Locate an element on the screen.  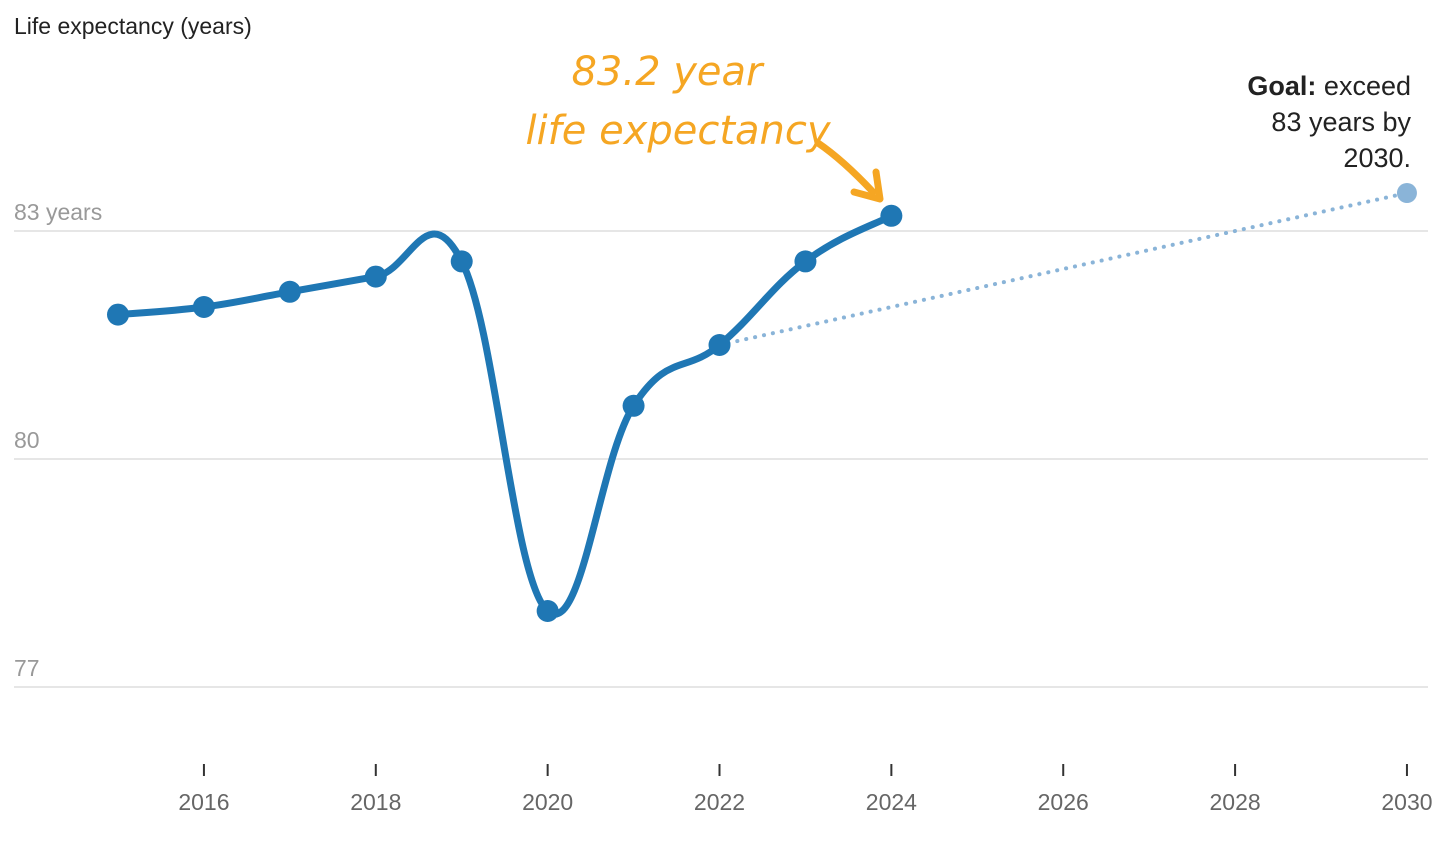
goal-annotation-line-3: 2030. is located at coordinates (1377, 158).